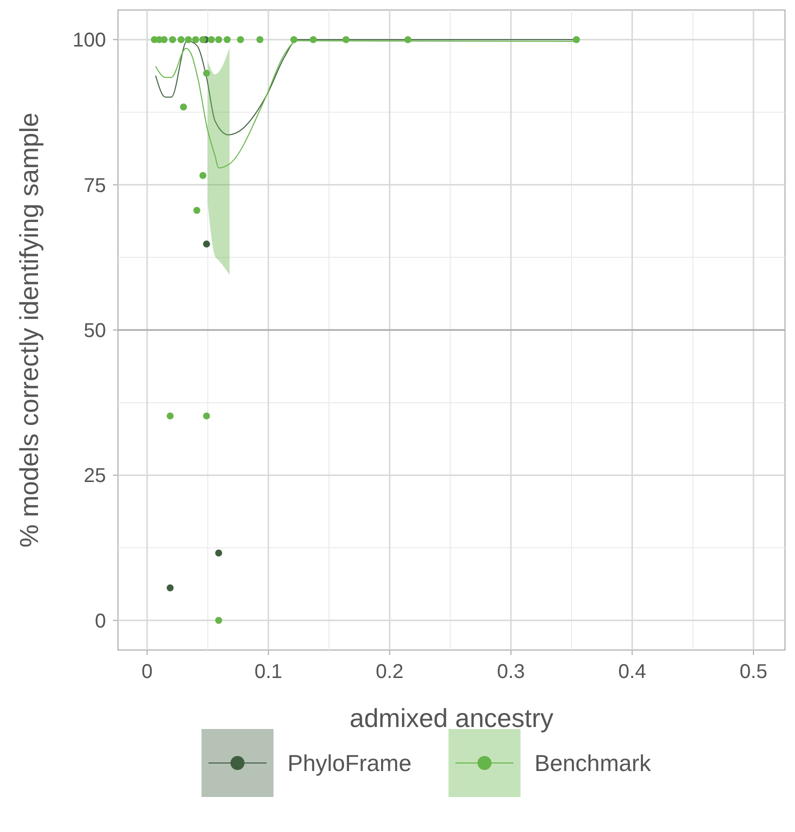  What do you see at coordinates (89, 41) in the screenshot?
I see `y-tick-label: 100` at bounding box center [89, 41].